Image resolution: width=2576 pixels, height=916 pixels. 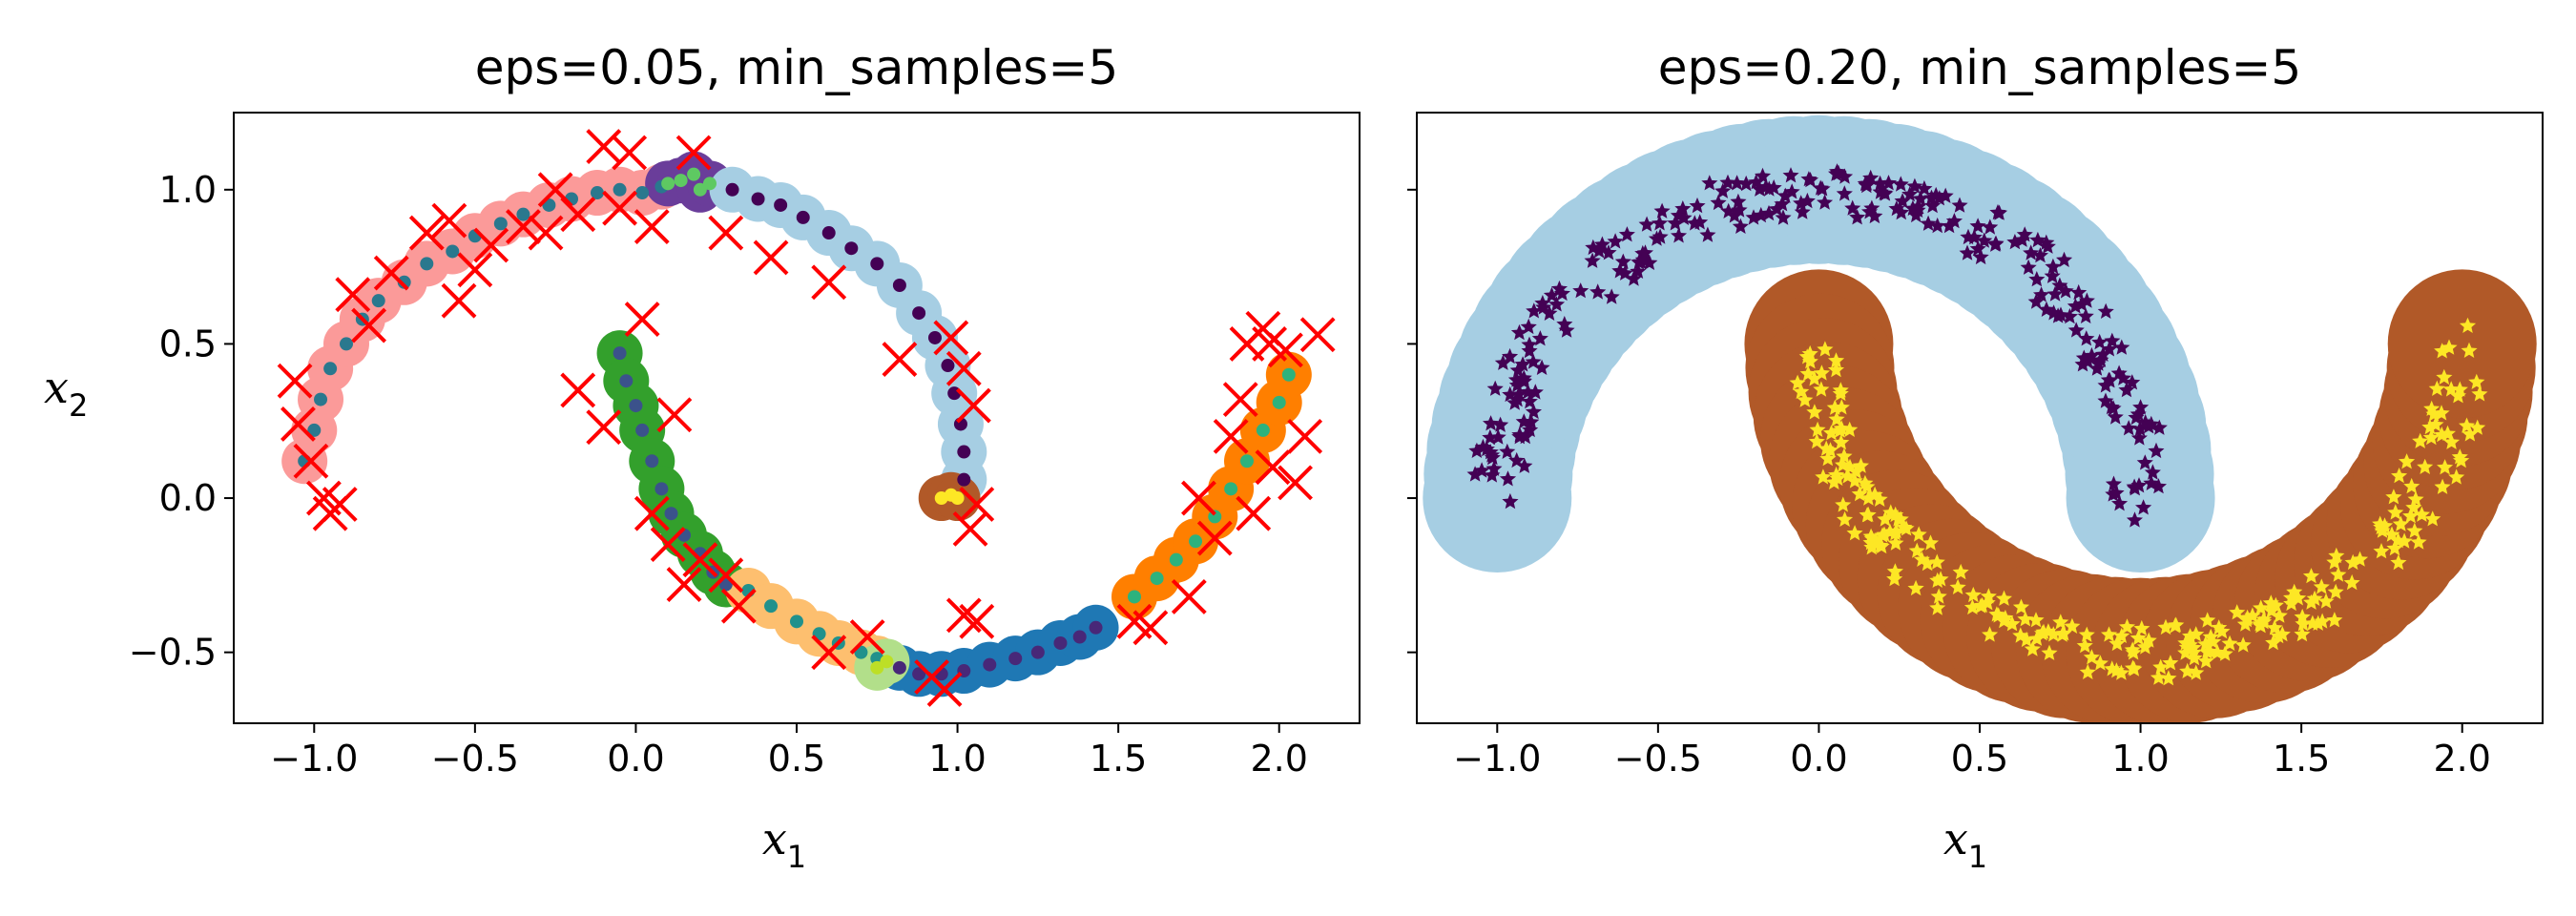 I want to click on right-core-halo, so click(x=2462, y=344).